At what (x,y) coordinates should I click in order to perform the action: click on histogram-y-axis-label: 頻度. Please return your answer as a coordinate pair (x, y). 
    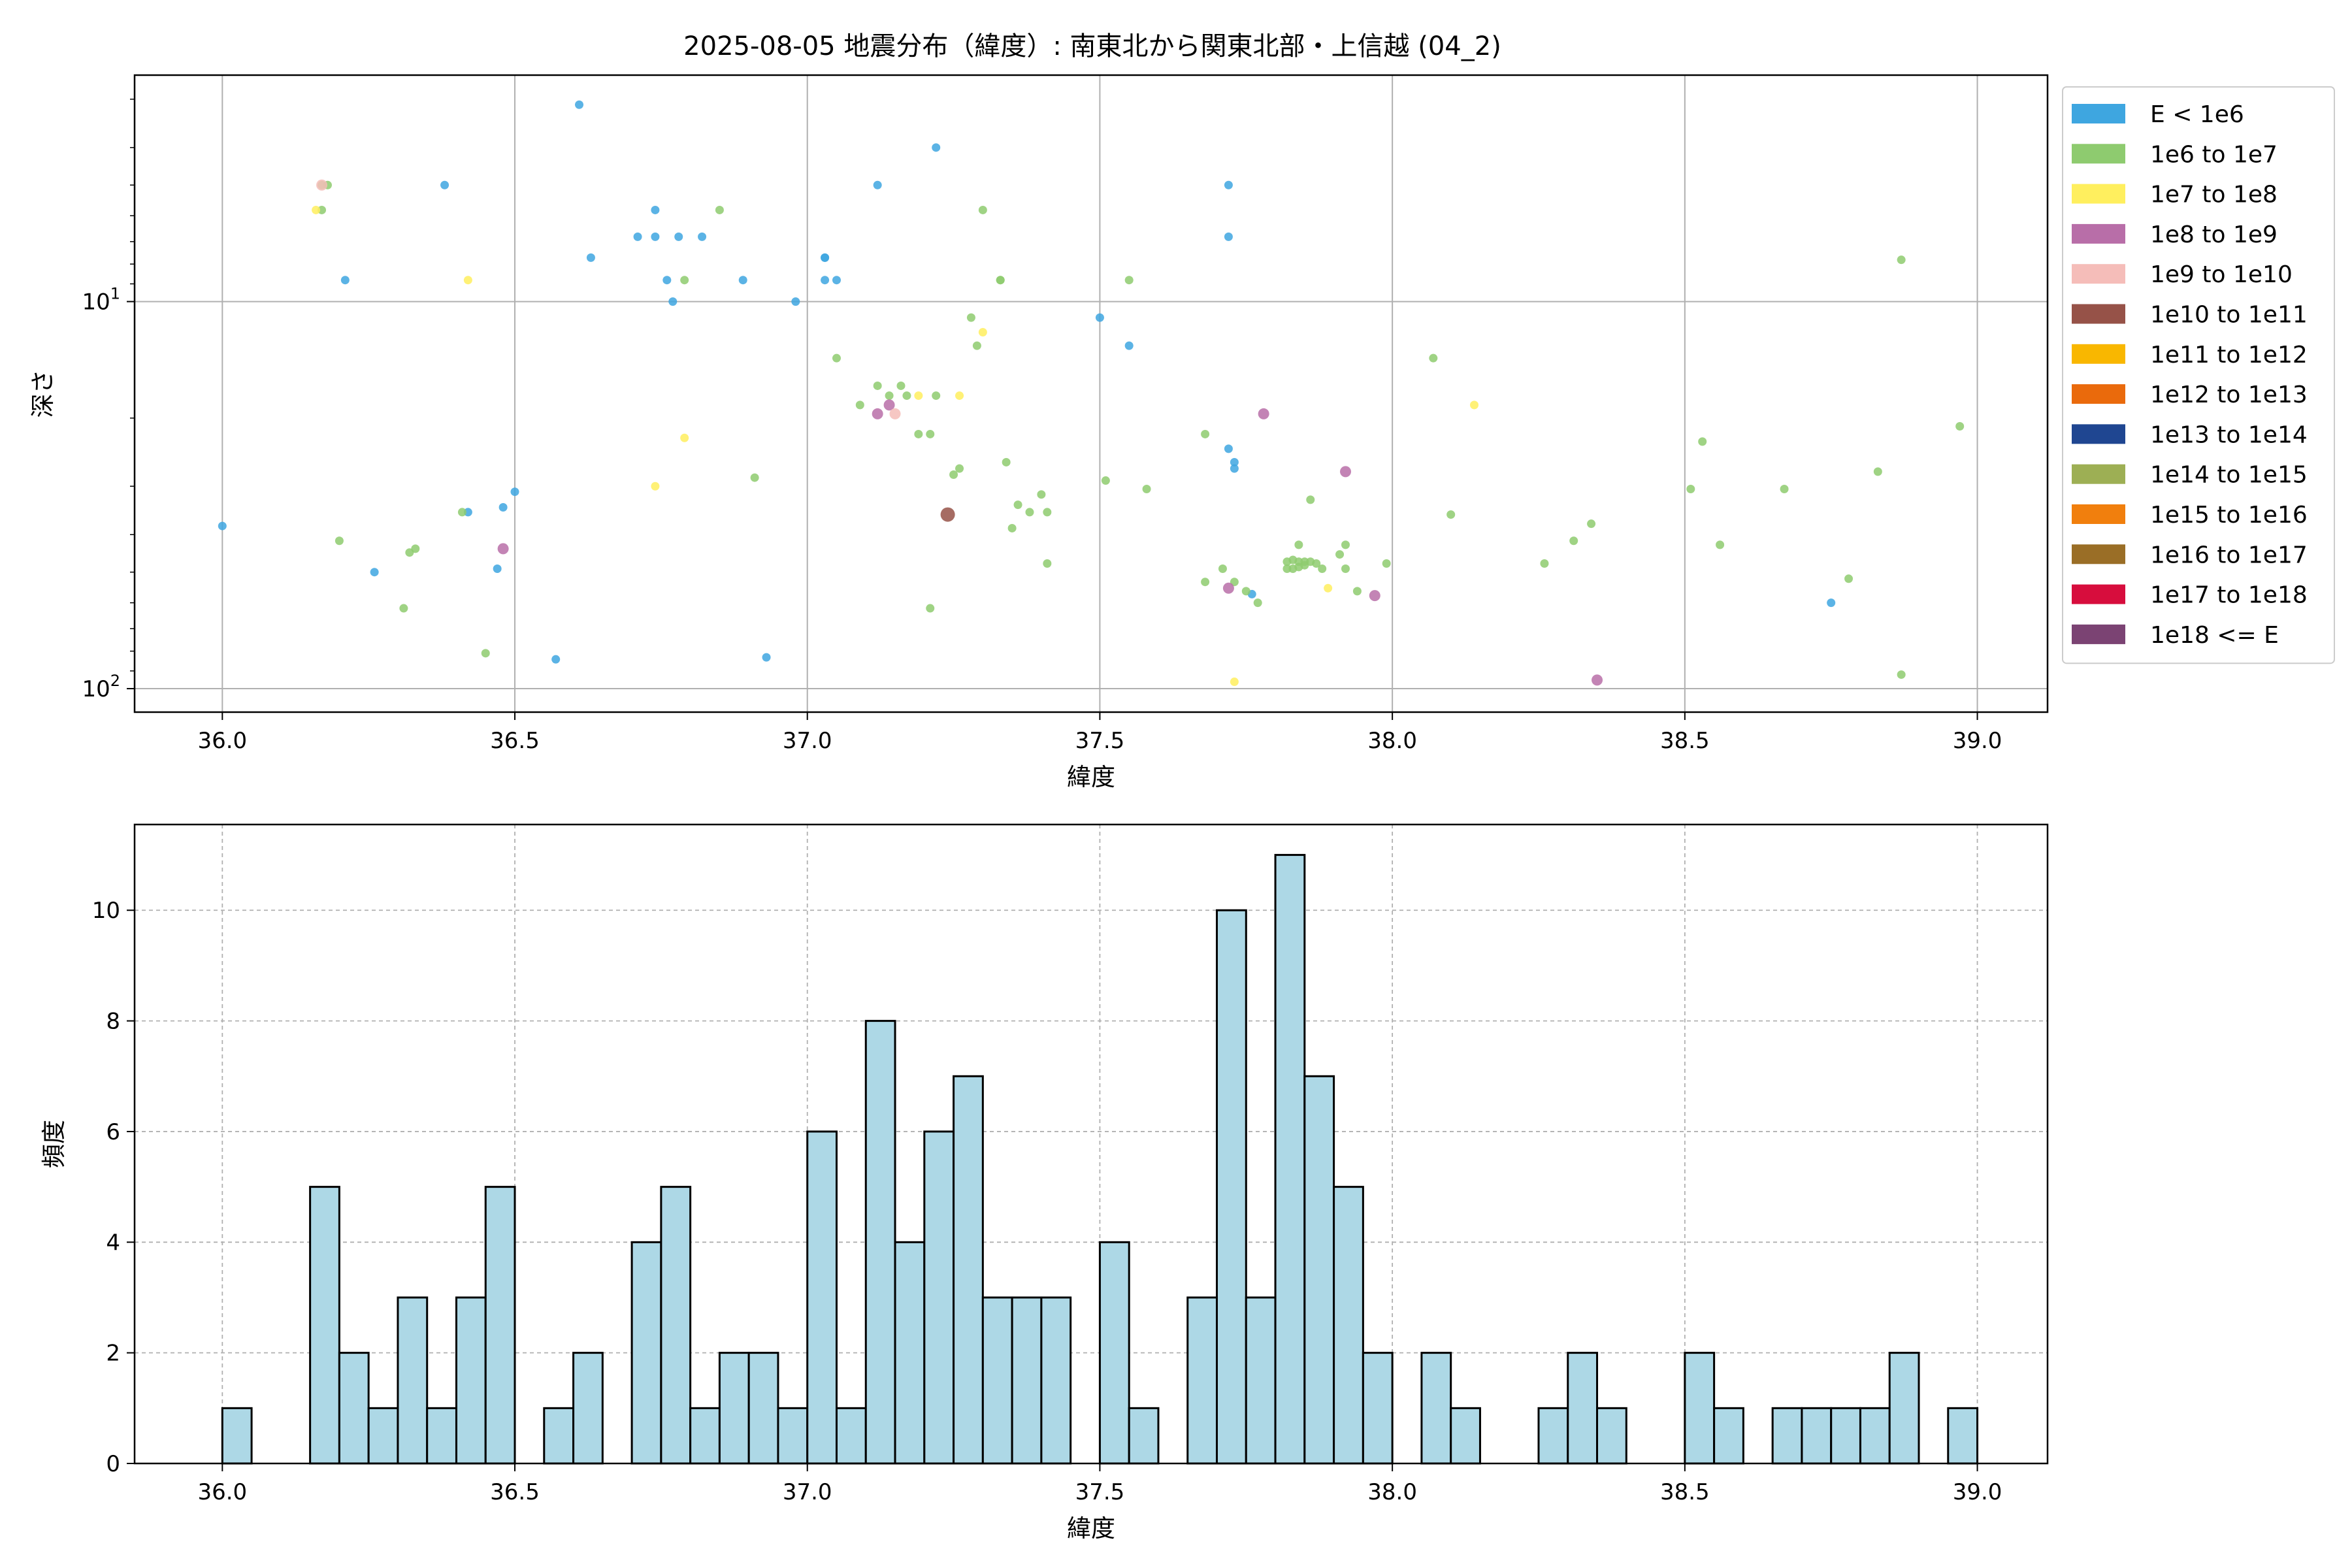
    Looking at the image, I should click on (54, 1144).